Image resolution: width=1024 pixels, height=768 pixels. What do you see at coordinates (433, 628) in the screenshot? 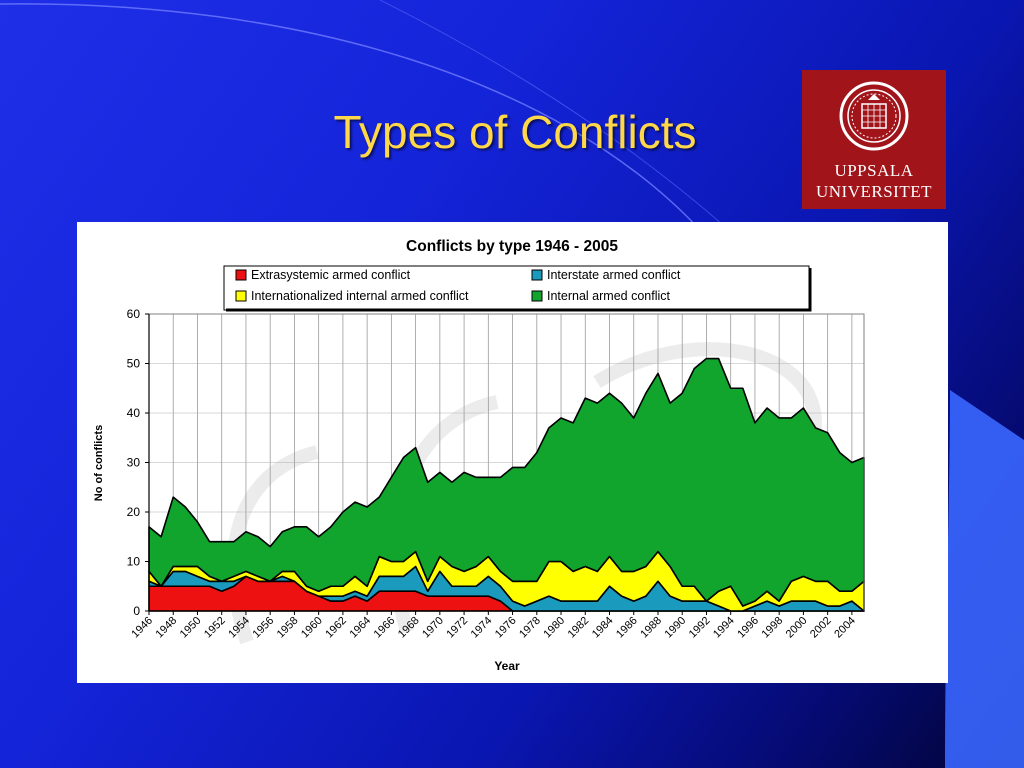
I see `x-tick-label: 1970` at bounding box center [433, 628].